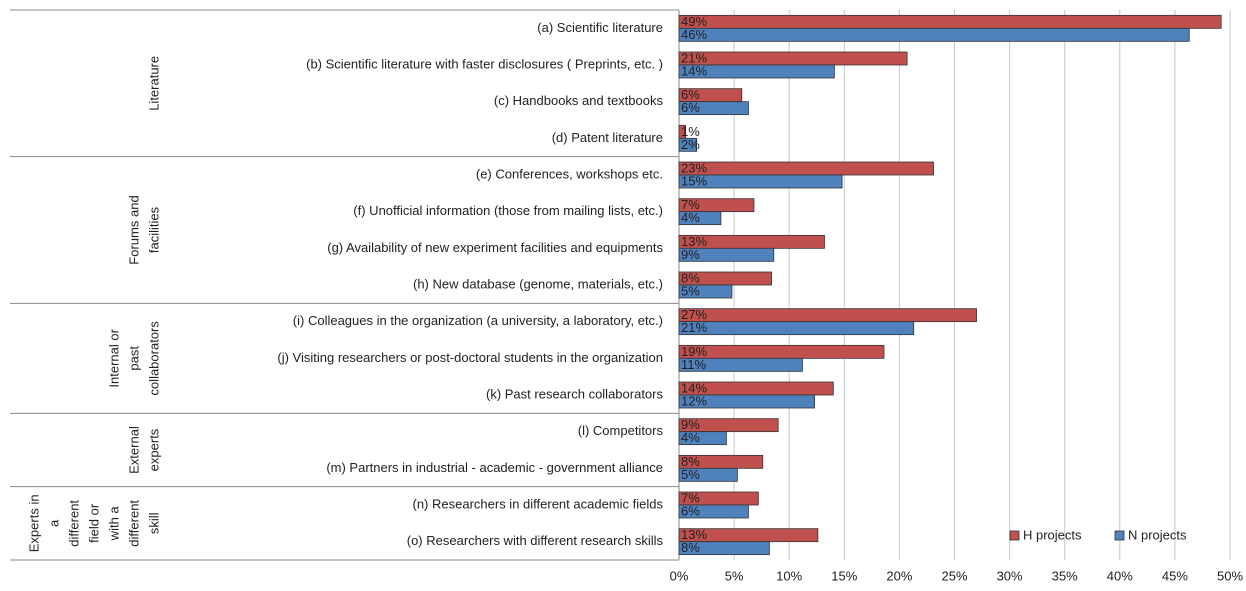  I want to click on legend-label: H projects, so click(1052, 534).